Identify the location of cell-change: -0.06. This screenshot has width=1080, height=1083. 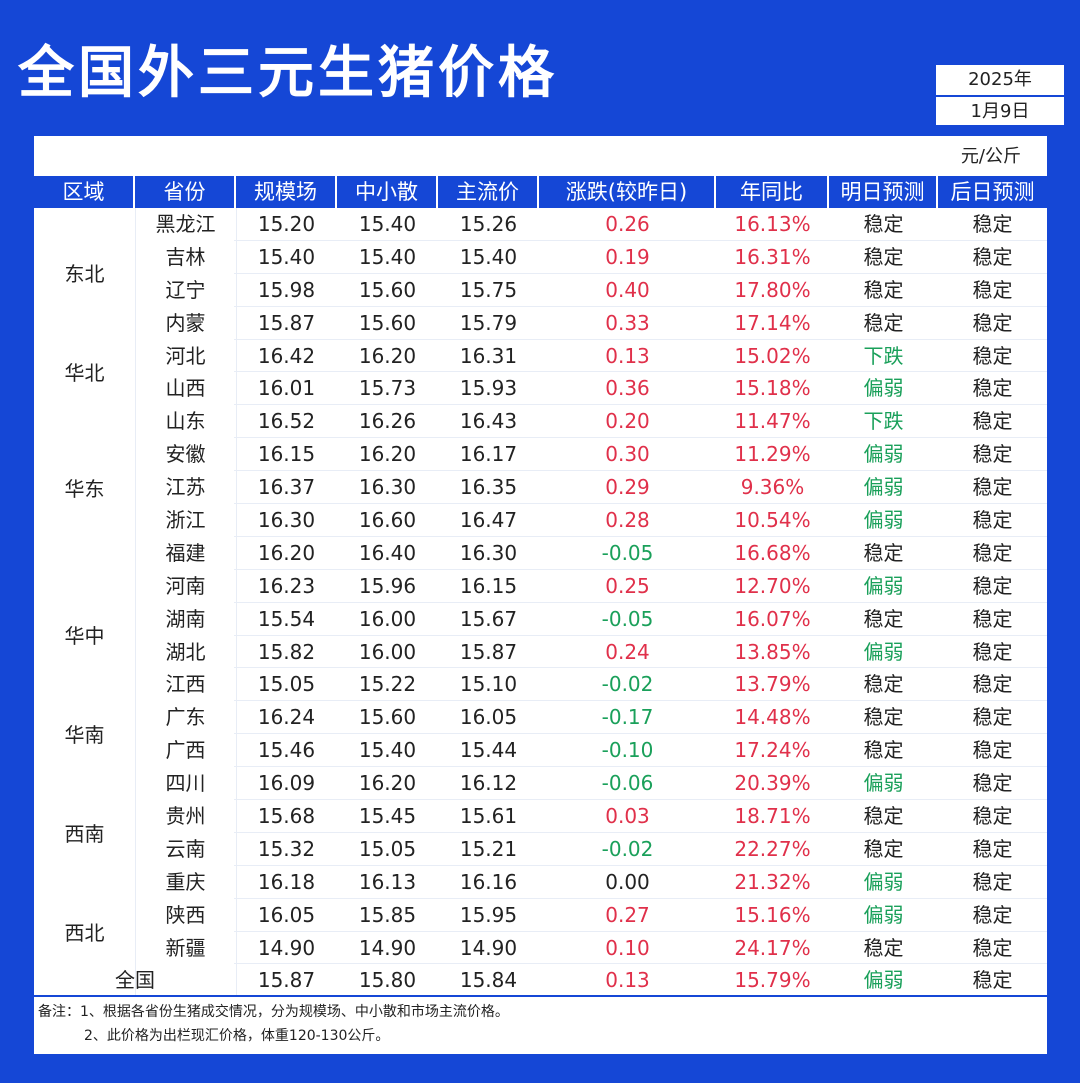
(627, 783).